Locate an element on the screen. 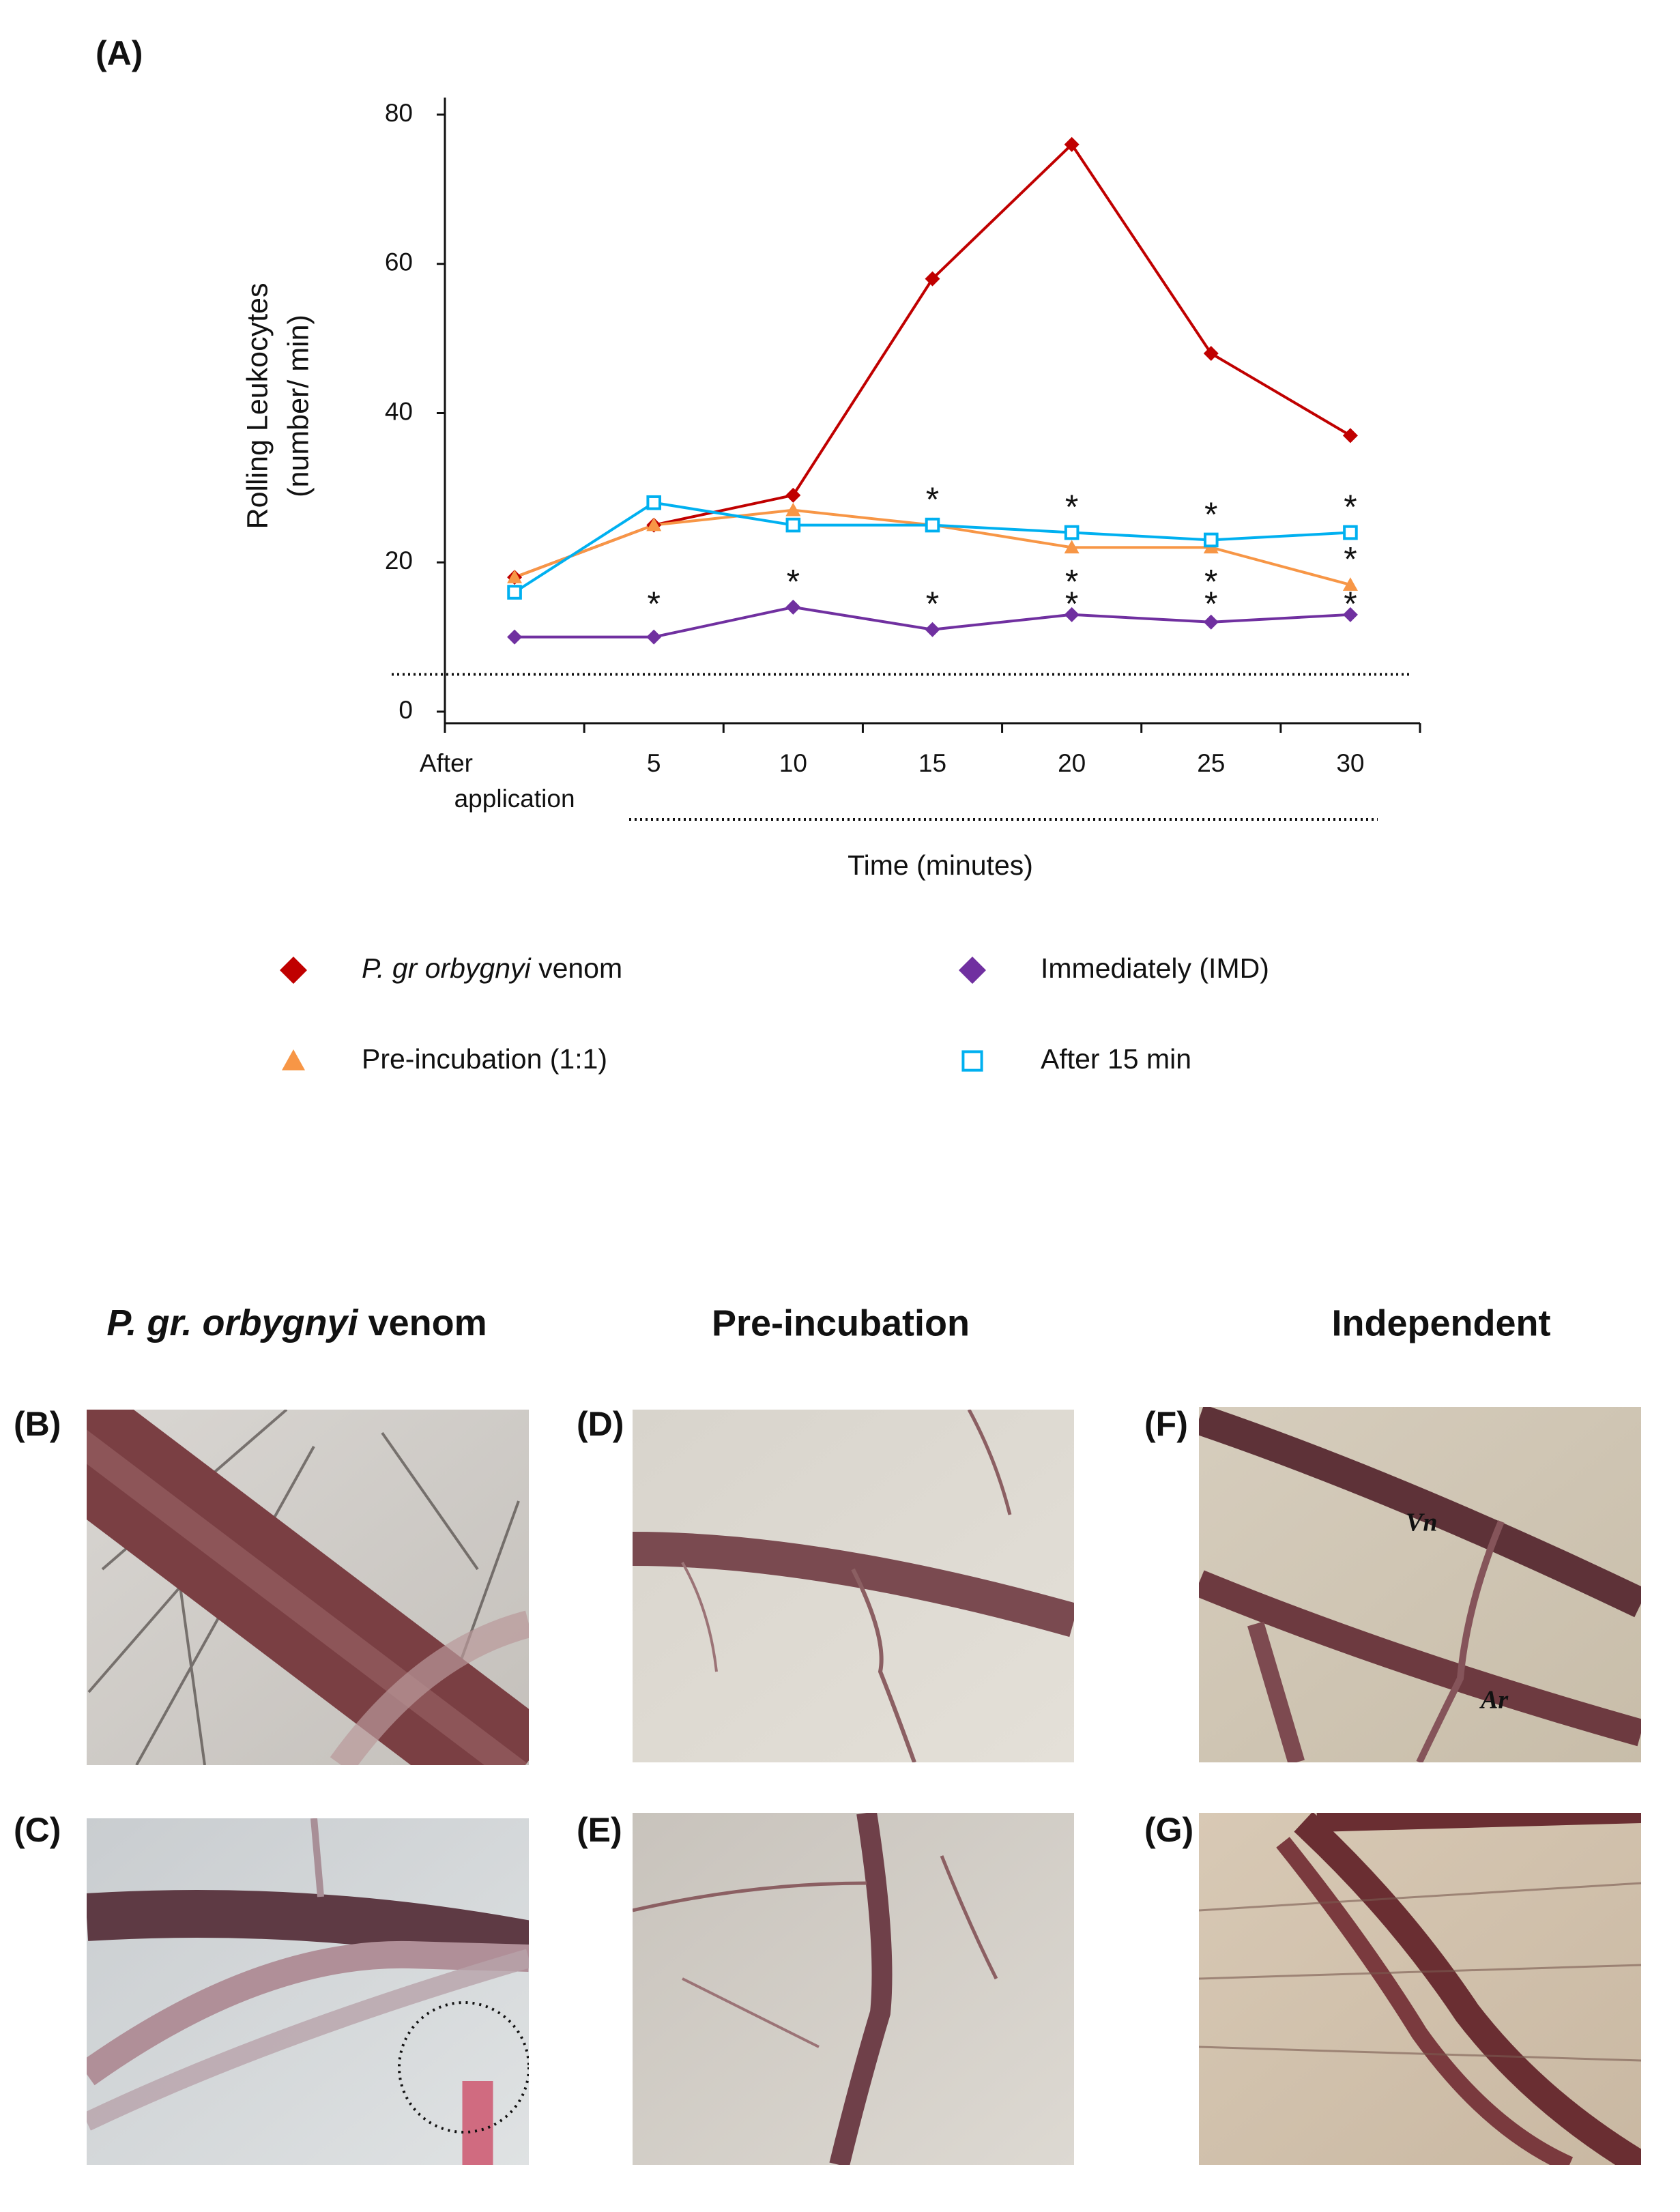 The image size is (1680, 2212). legend-label: Immediately (IMD) is located at coordinates (1155, 968).